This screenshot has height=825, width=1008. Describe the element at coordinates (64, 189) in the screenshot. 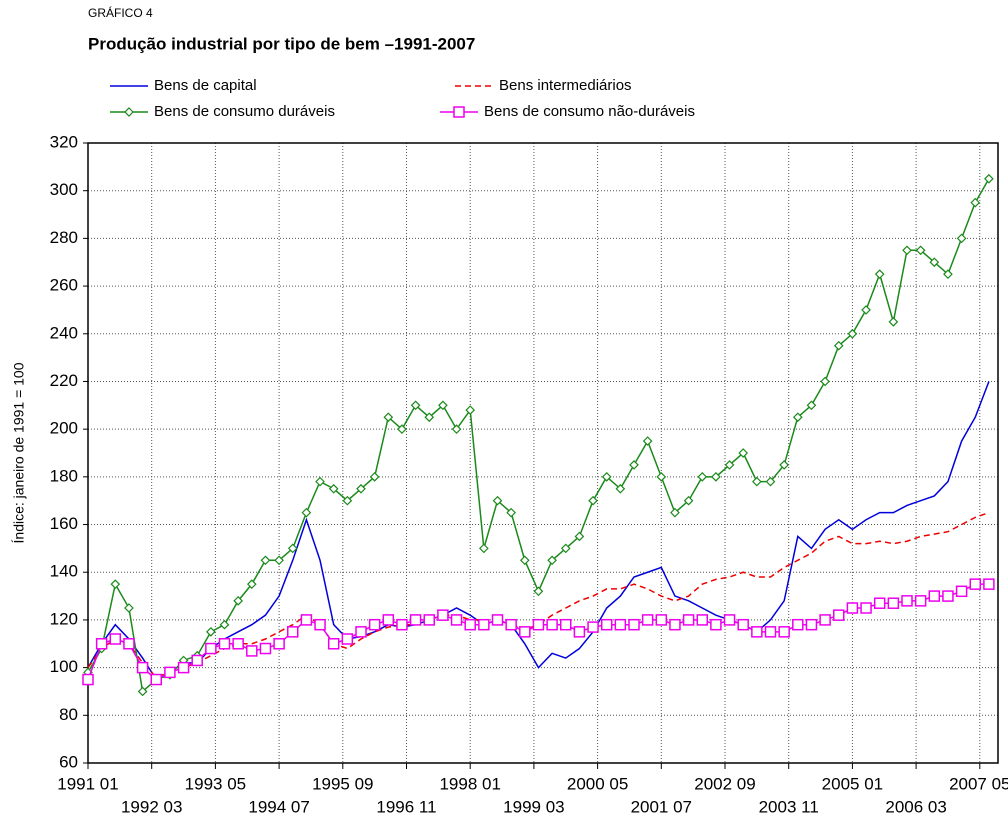

I see `y-tick-label: 300` at that location.